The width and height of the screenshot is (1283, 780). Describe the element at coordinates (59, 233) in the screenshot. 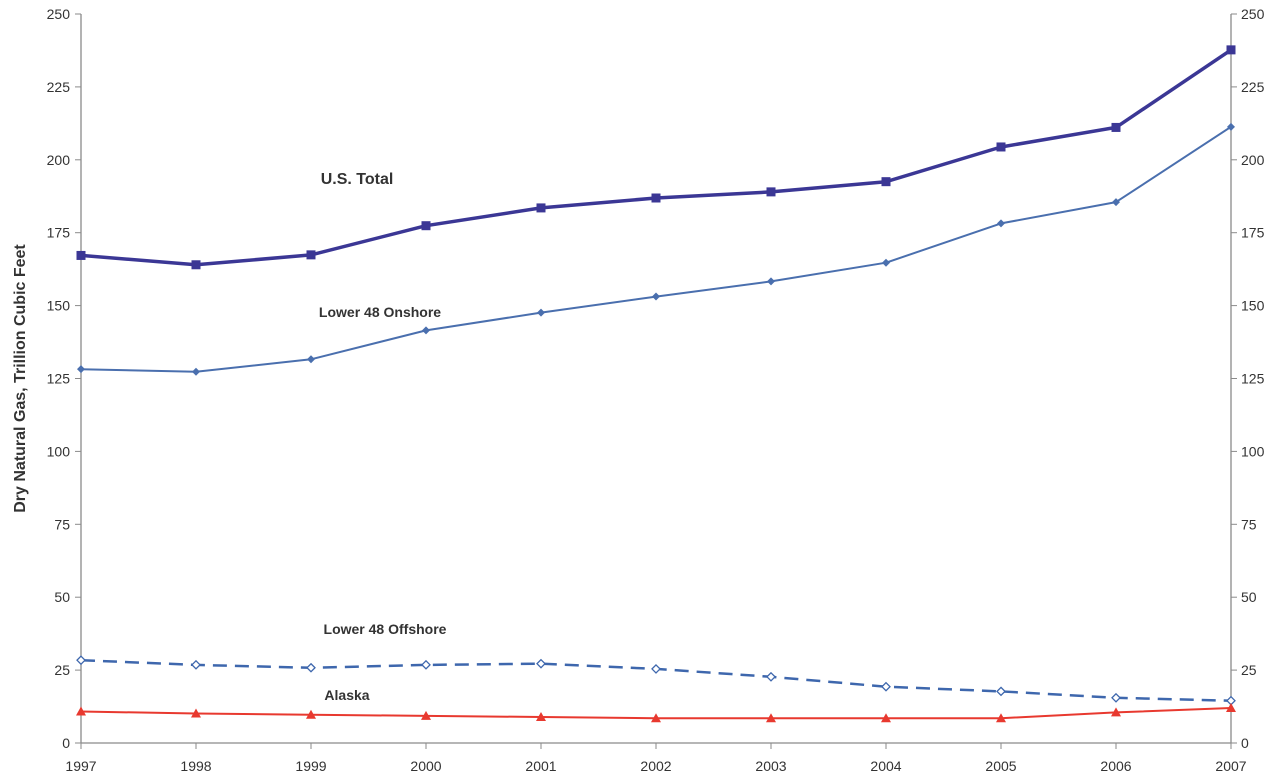

I see `y-tick-label-left: 175` at that location.